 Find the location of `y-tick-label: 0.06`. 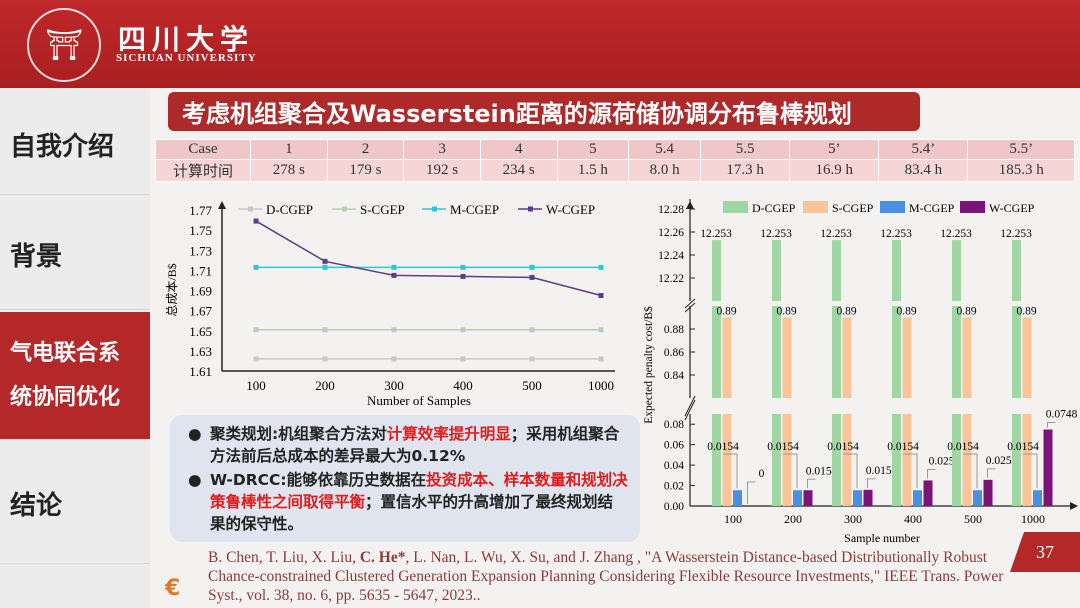

y-tick-label: 0.06 is located at coordinates (674, 446).